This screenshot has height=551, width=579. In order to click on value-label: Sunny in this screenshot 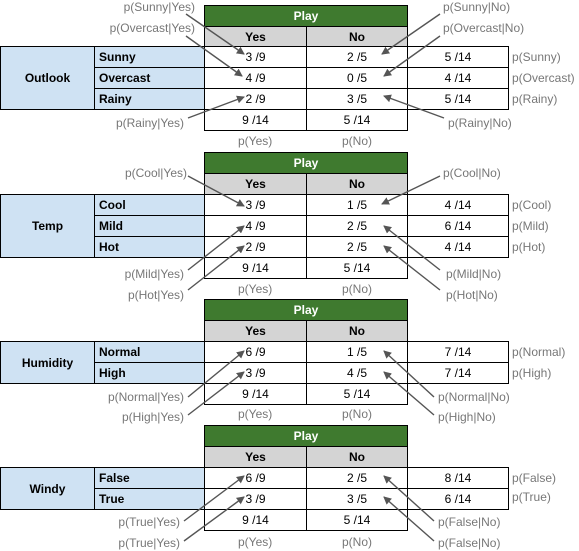, I will do `click(149, 57)`.